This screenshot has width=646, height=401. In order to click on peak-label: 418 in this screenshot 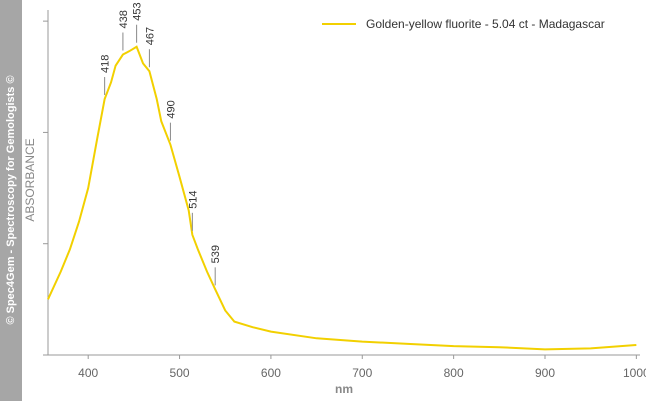, I will do `click(106, 64)`.